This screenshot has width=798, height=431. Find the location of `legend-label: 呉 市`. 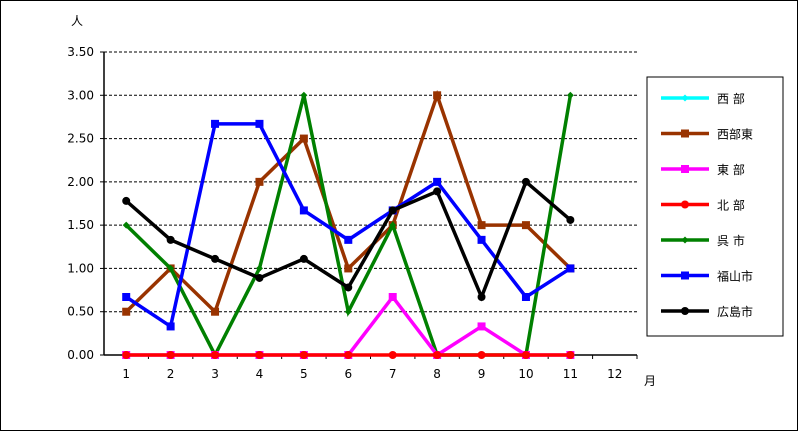

legend-label: 呉 市 is located at coordinates (731, 240).